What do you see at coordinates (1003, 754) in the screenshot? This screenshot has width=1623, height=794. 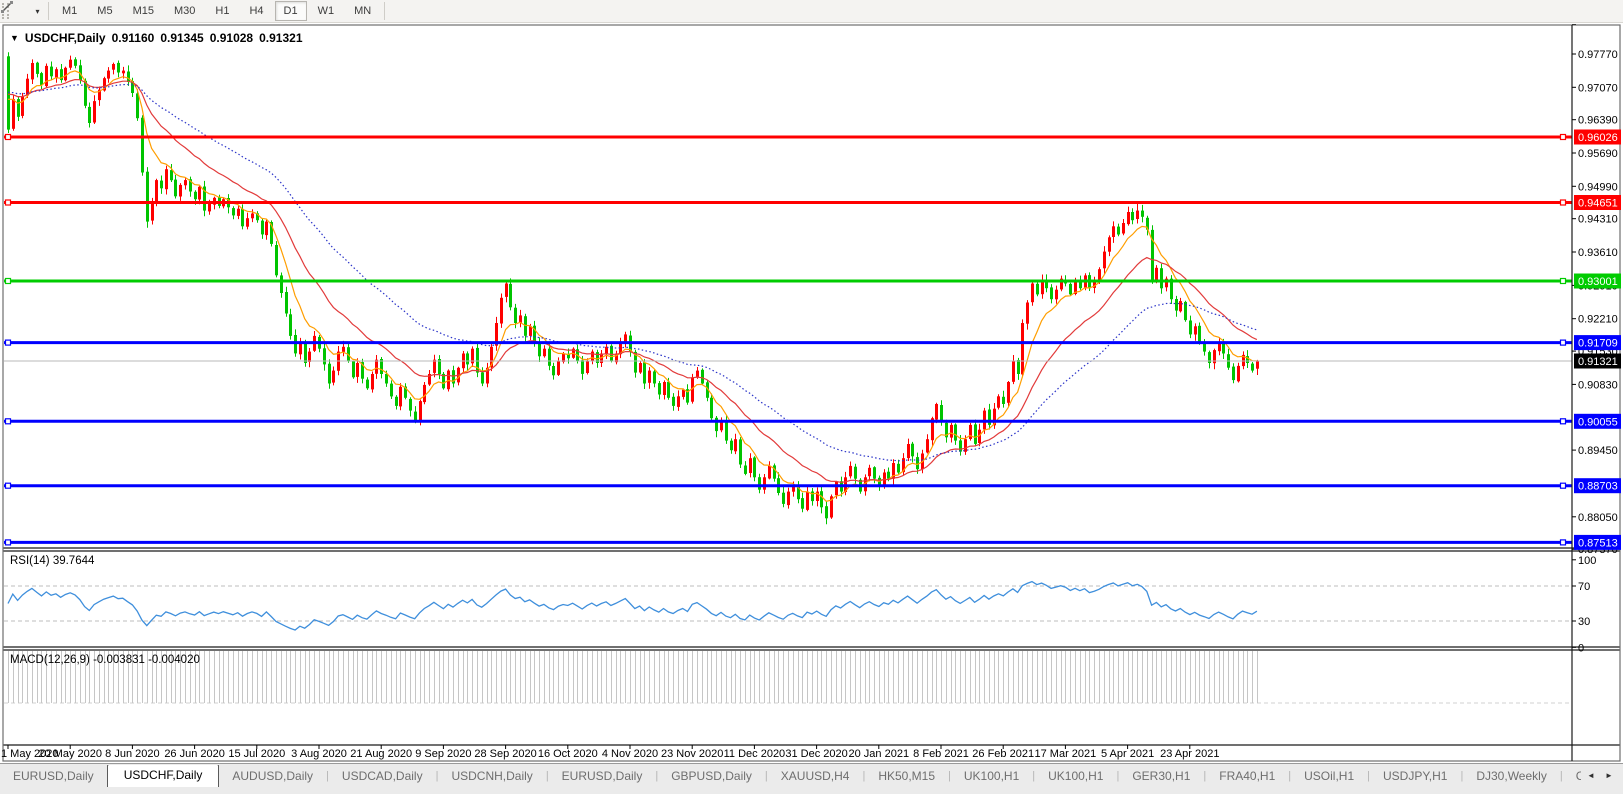 I see `date-tick-label: 26 Feb 2021` at bounding box center [1003, 754].